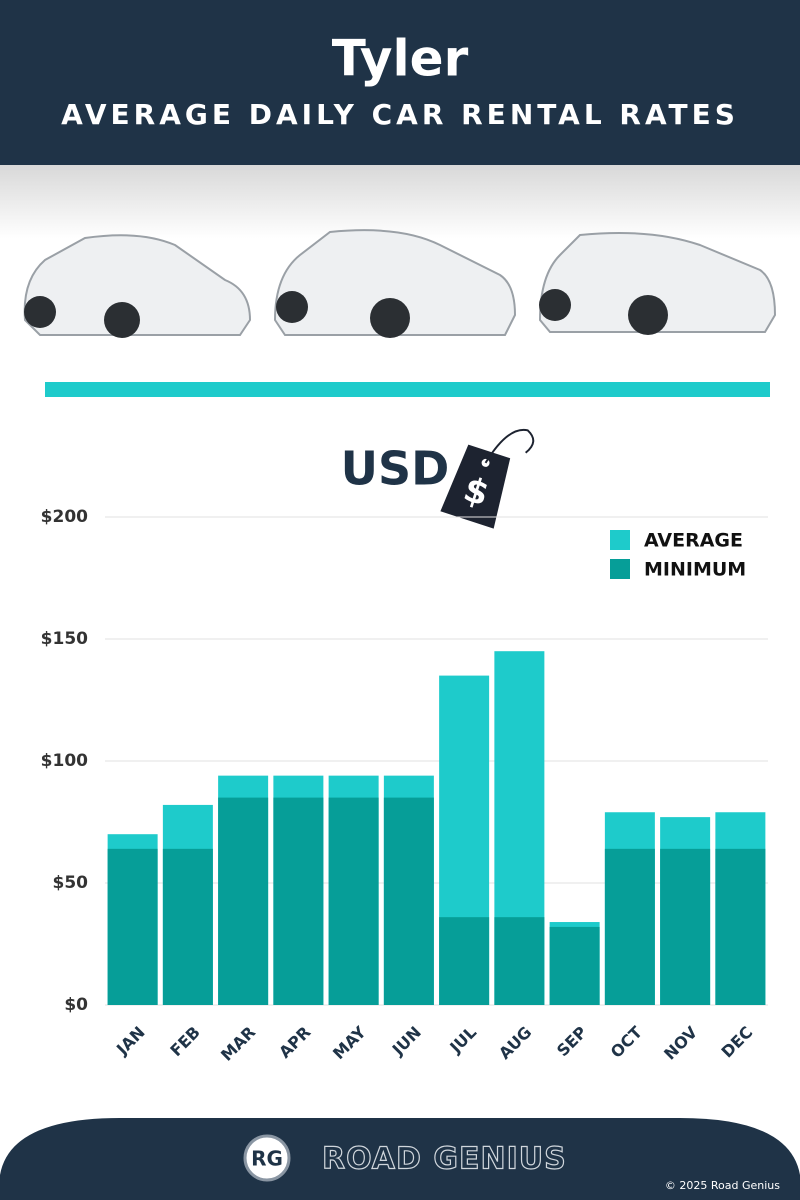  Describe the element at coordinates (400, 59) in the screenshot. I see `title: Tyler` at that location.